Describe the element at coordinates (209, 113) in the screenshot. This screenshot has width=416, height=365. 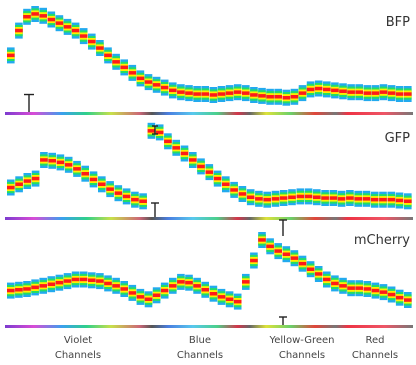
I see `channel-spectrum-strip` at that location.